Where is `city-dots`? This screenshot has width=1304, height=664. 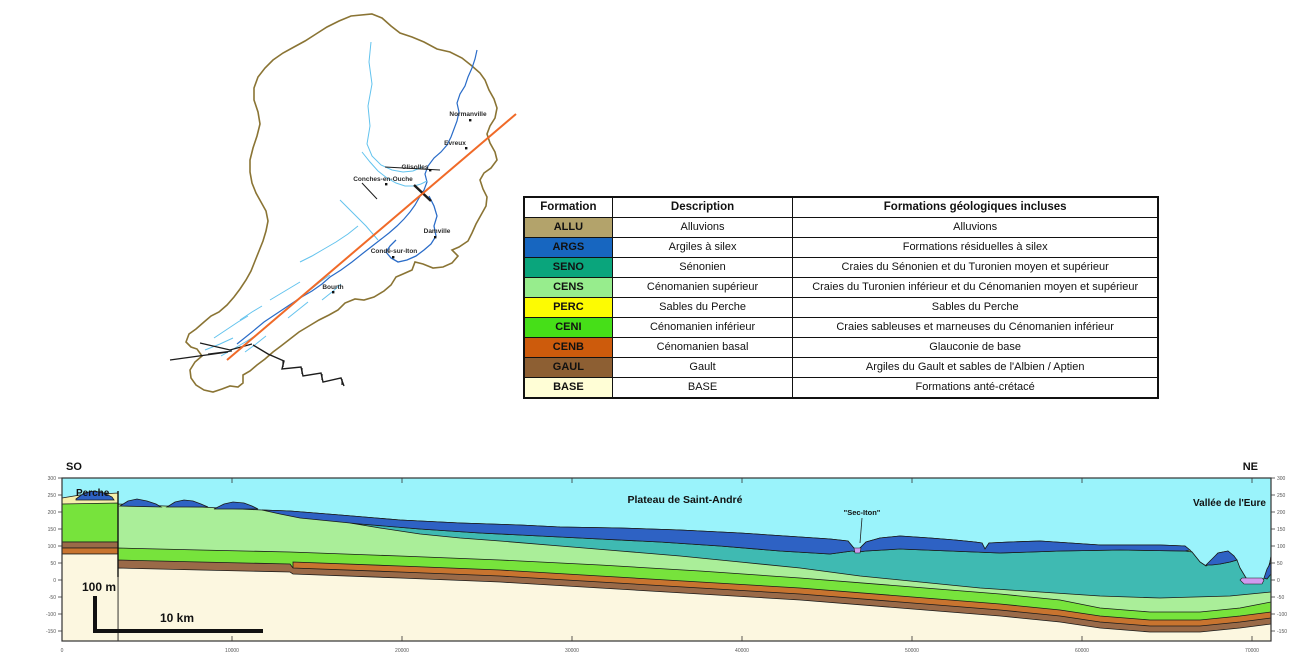 city-dots is located at coordinates (402, 206).